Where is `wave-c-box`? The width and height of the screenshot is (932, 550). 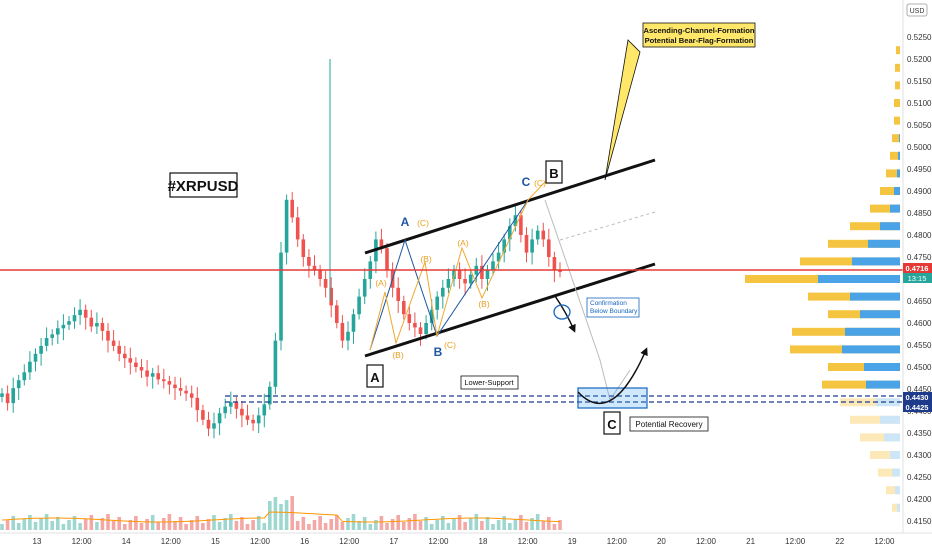 wave-c-box is located at coordinates (612, 423).